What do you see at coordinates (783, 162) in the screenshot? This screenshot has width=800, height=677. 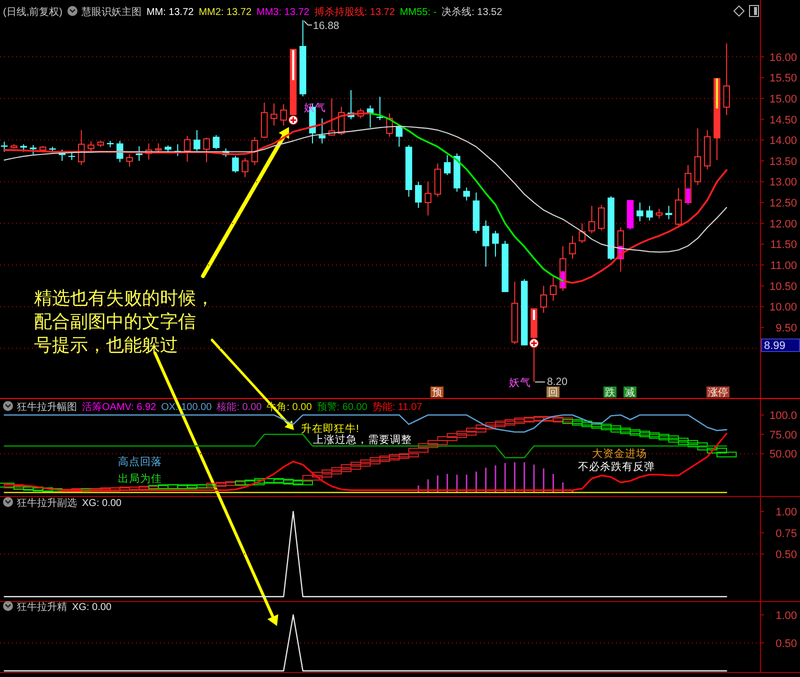 I see `y-tick-label: 13.50` at bounding box center [783, 162].